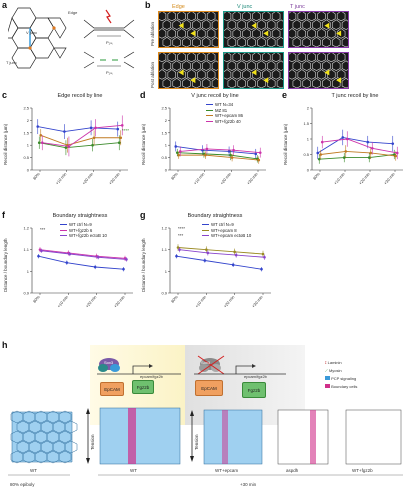 The width and height of the screenshot is (415, 500). I want to click on x-tick-label: +20 min, so click(364, 178).